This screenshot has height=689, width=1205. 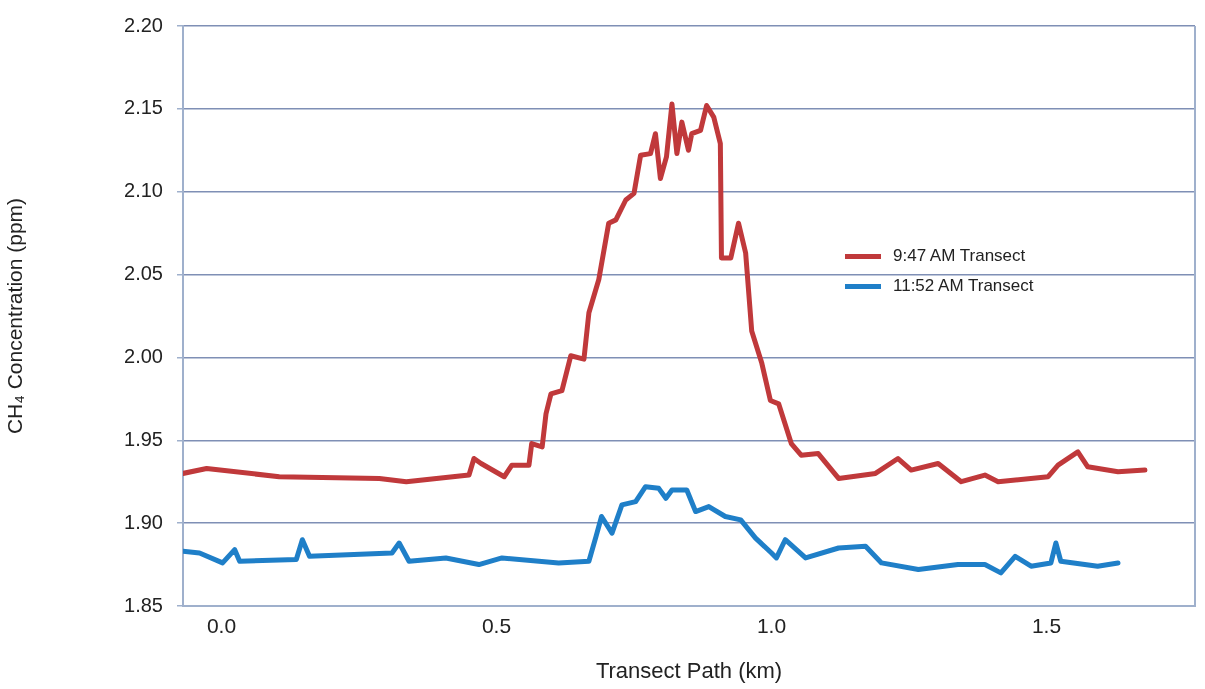 What do you see at coordinates (143, 107) in the screenshot?
I see `y-tick-label: 2.15` at bounding box center [143, 107].